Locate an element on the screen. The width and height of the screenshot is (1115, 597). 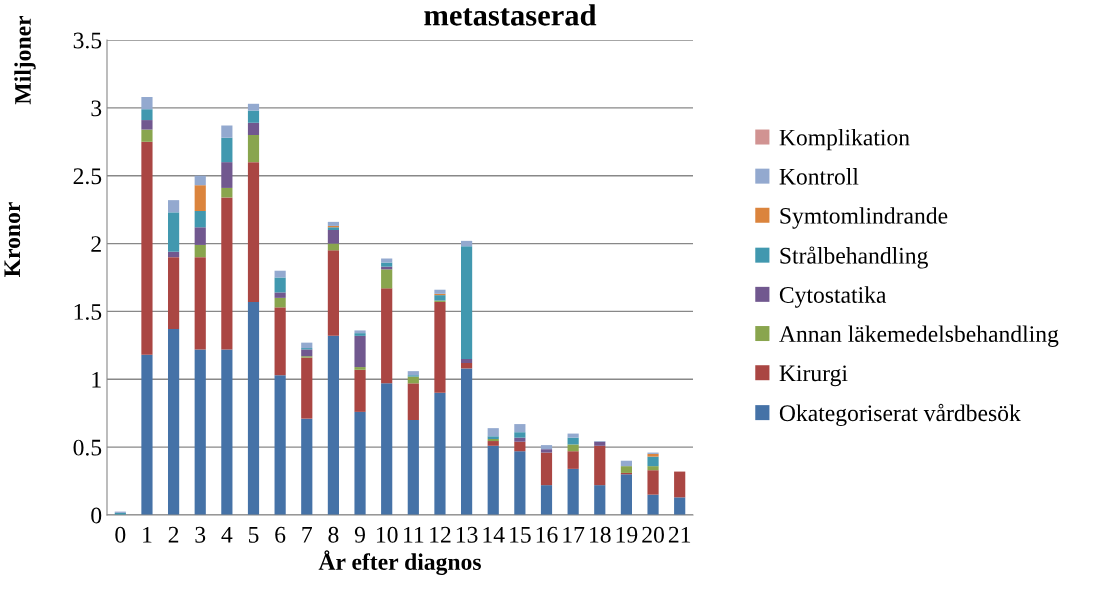
x-tick-label: 9 is located at coordinates (359, 534).